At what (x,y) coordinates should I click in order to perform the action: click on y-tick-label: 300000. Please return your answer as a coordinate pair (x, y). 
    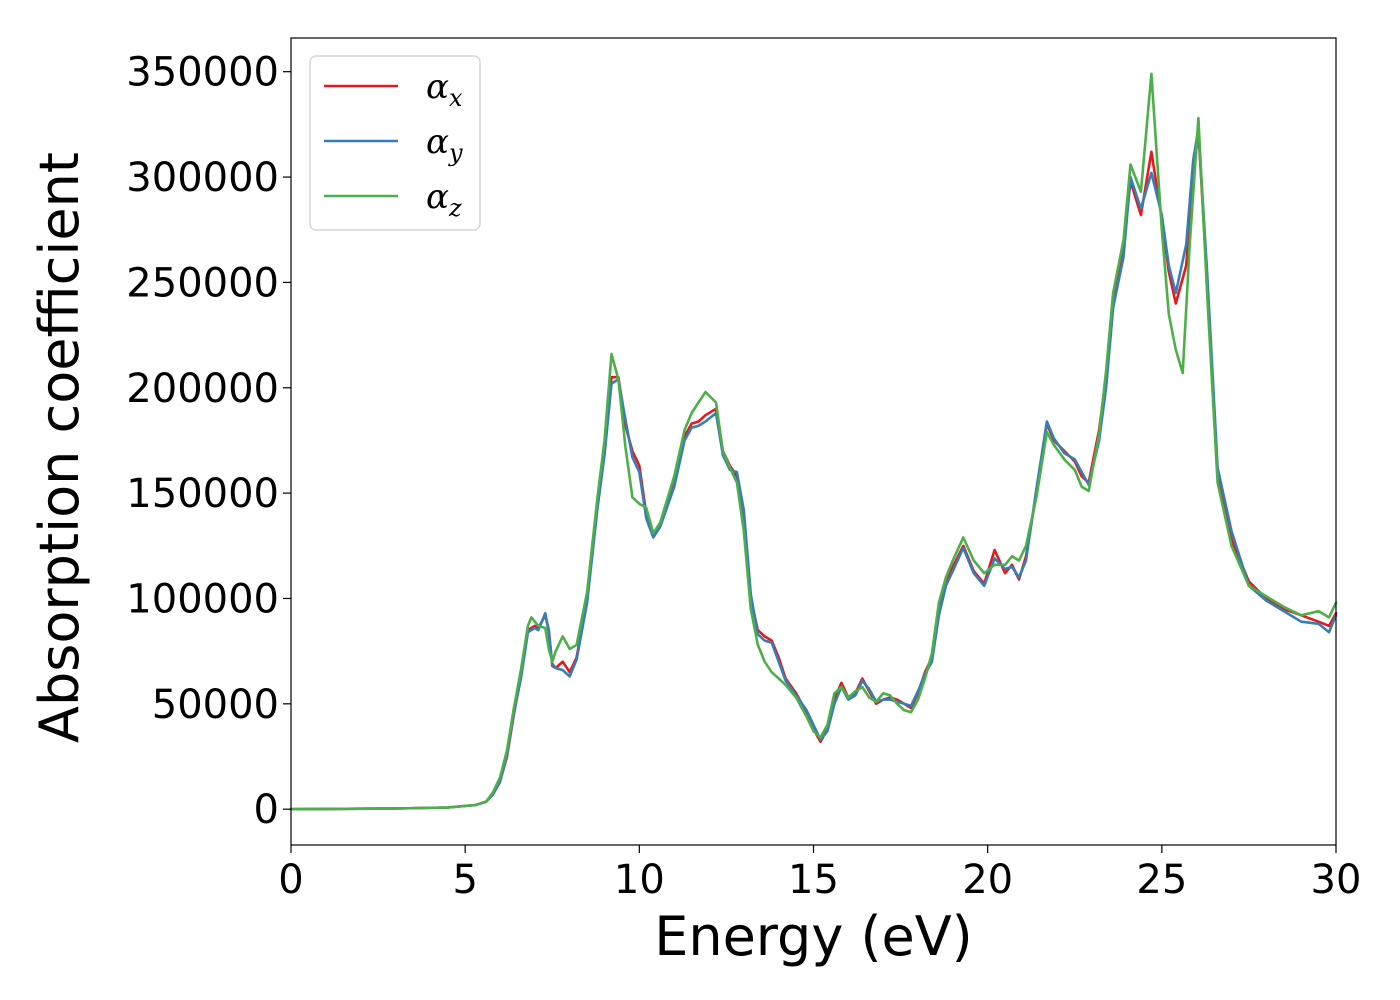
    Looking at the image, I should click on (202, 178).